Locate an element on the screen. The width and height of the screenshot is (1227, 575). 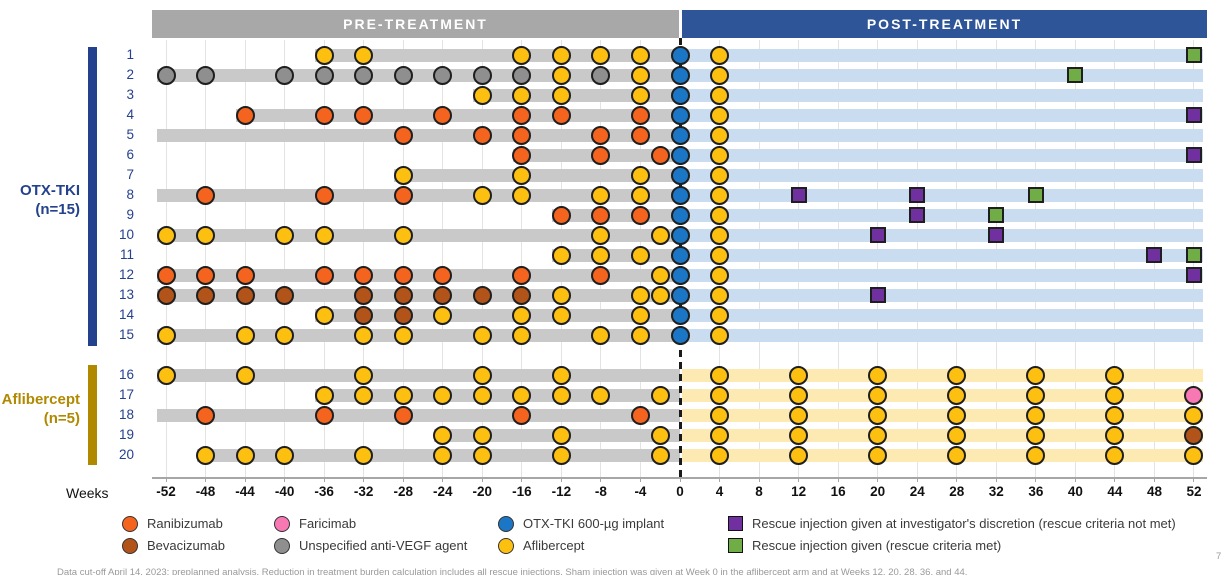
legend-label: Ranibizumab is located at coordinates (185, 523).